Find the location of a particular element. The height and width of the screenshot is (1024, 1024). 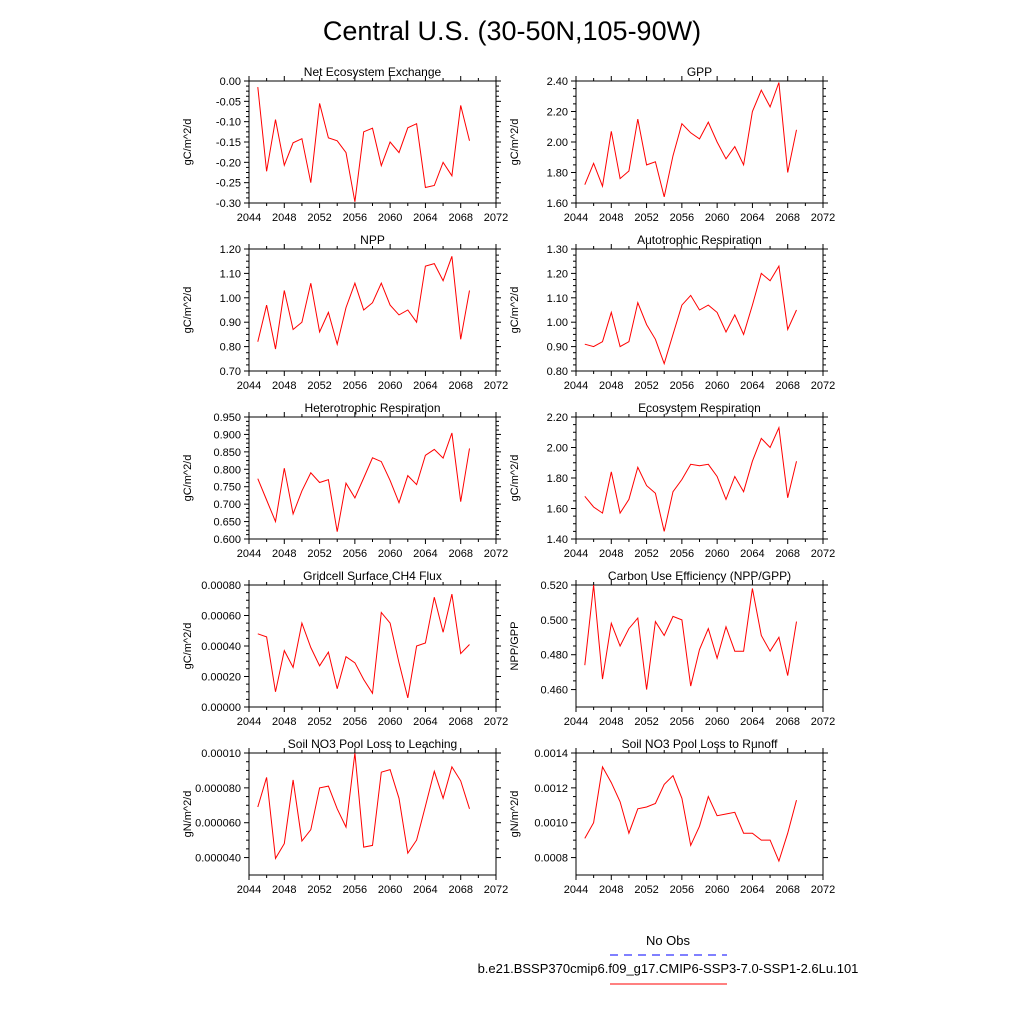

y-tick-label: 0.750 is located at coordinates (227, 488).